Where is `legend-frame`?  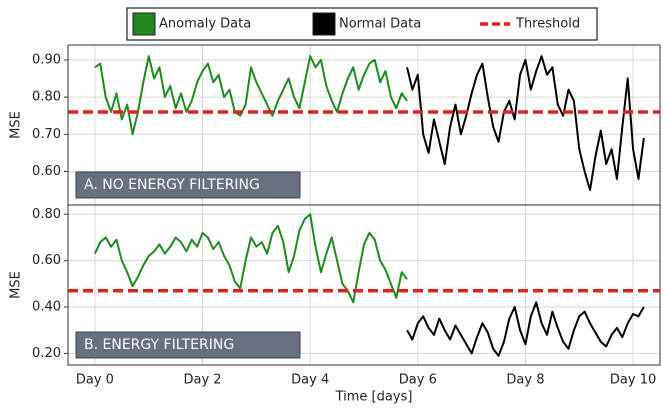 legend-frame is located at coordinates (362, 24).